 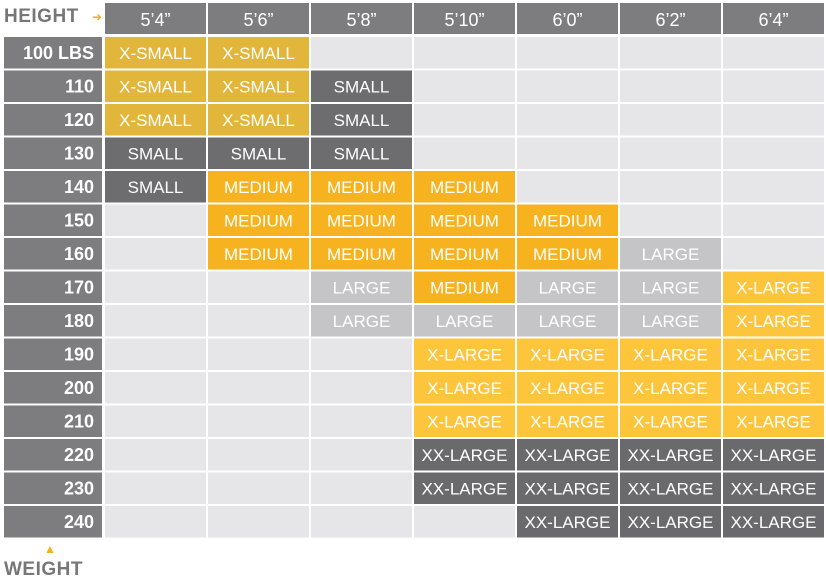 I want to click on size-cell-label: SMALL, so click(x=362, y=87).